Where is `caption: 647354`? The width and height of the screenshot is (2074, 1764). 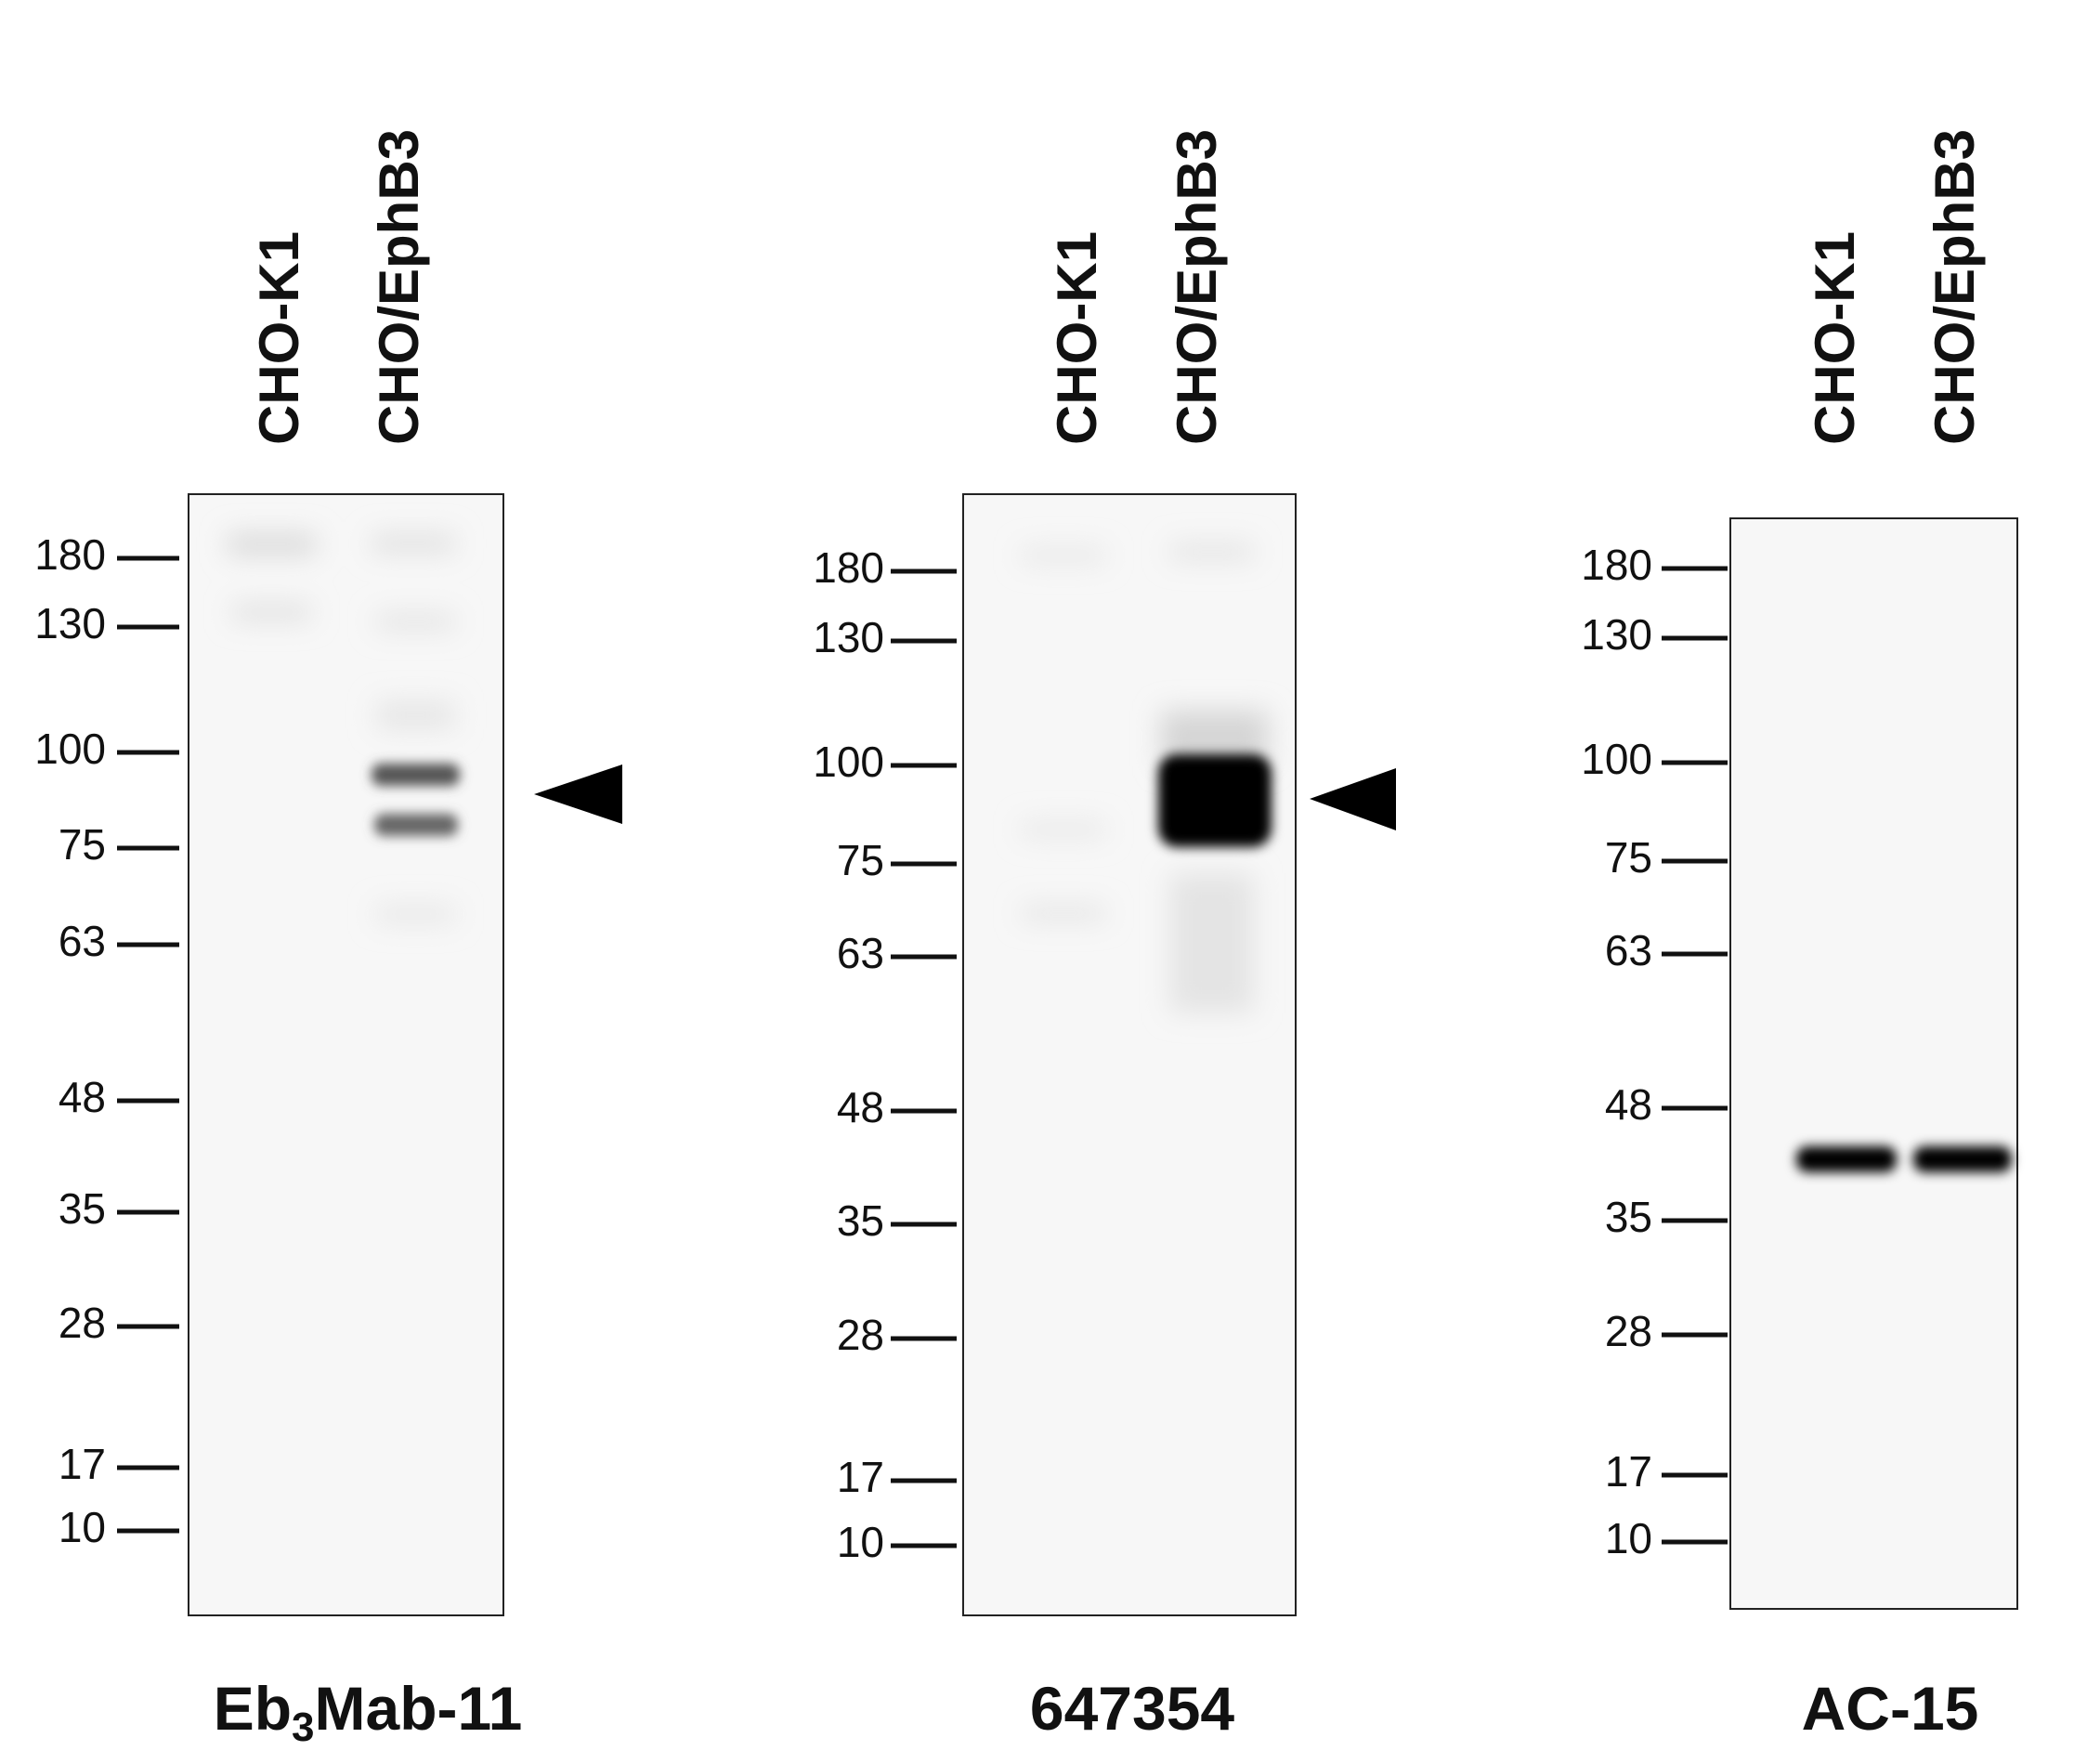
caption: 647354 is located at coordinates (1132, 1708).